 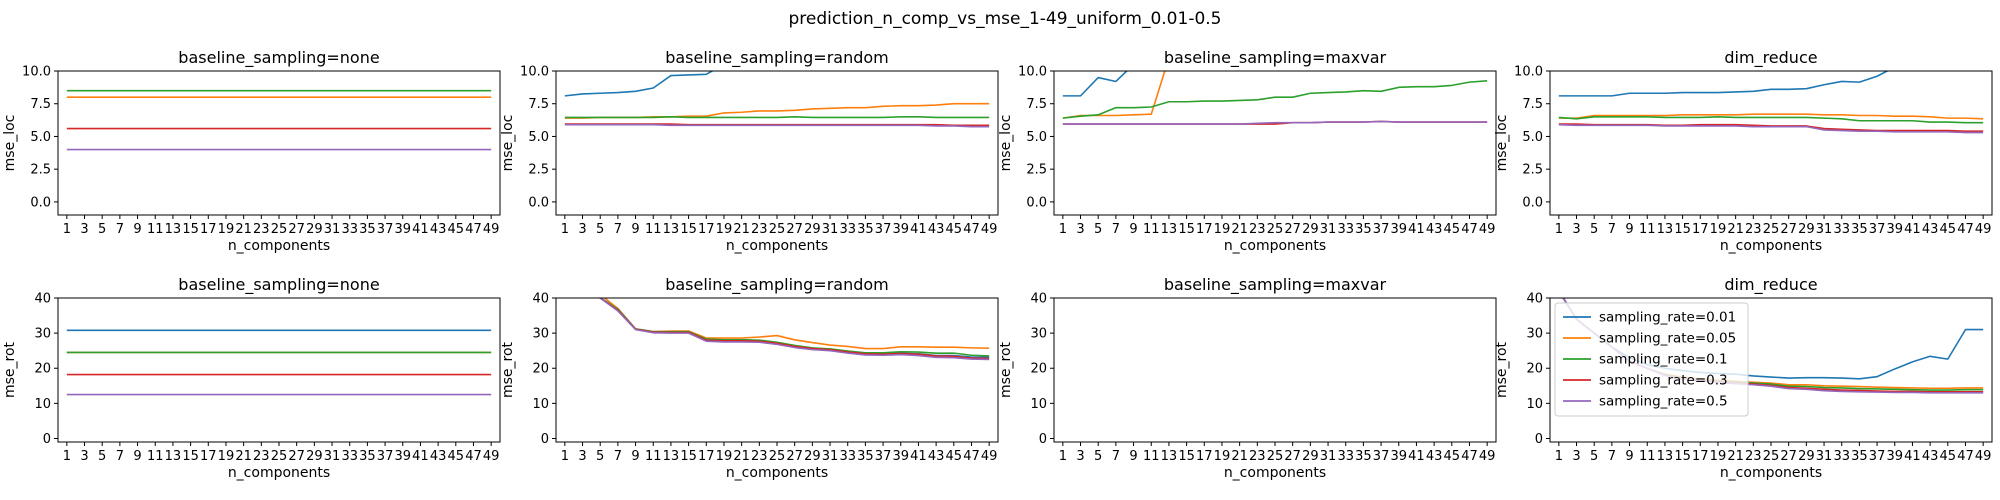 What do you see at coordinates (1859, 229) in the screenshot?
I see `x-tick-label: 35` at bounding box center [1859, 229].